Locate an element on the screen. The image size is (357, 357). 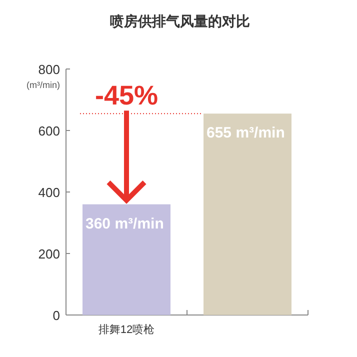
y-tick-label: 0 is located at coordinates (56, 315).